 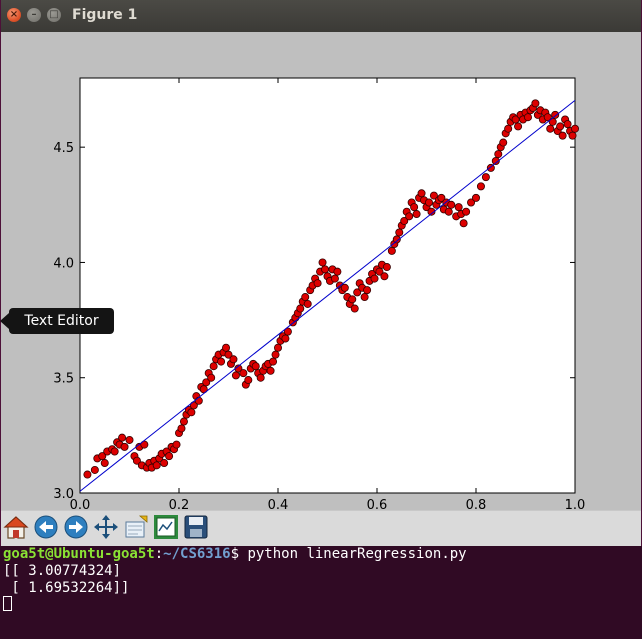 What do you see at coordinates (14, 15) in the screenshot?
I see `close-button: ×` at bounding box center [14, 15].